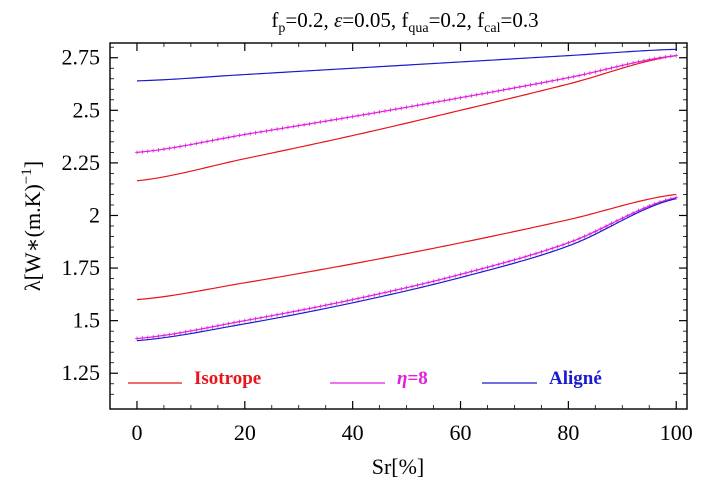 This screenshot has height=484, width=702. I want to click on x-tick-label: 100, so click(676, 432).